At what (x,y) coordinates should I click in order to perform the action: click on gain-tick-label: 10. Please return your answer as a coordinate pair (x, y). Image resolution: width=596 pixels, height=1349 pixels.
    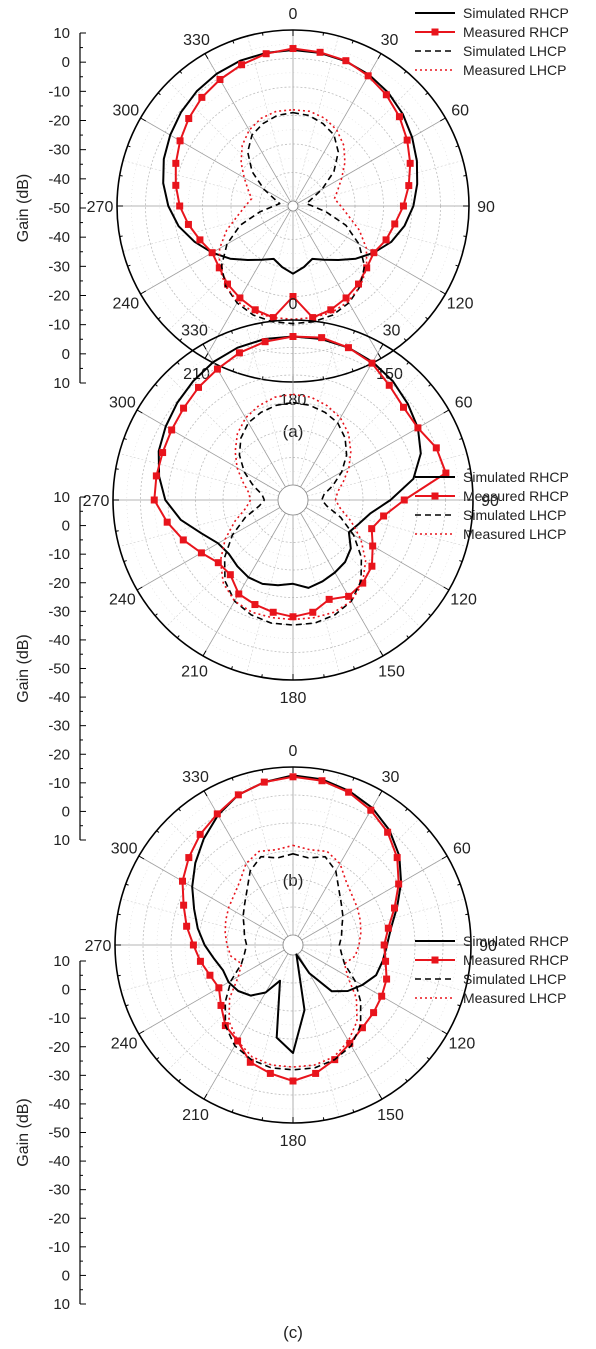
    Looking at the image, I should click on (61, 1304).